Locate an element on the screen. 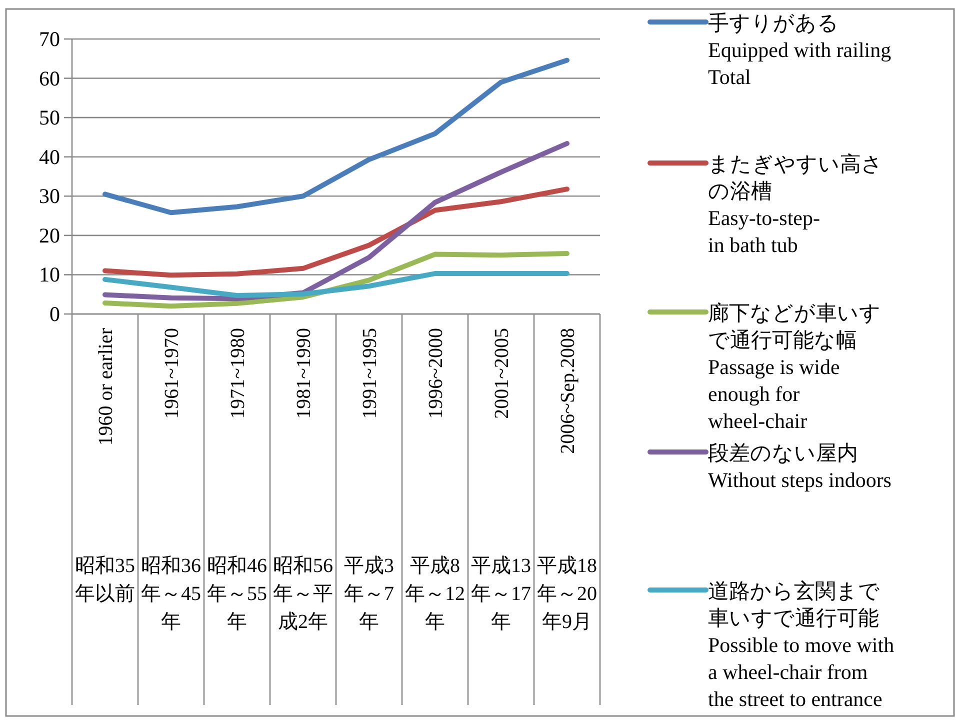  text: 昭和35年以前 is located at coordinates (105, 580).